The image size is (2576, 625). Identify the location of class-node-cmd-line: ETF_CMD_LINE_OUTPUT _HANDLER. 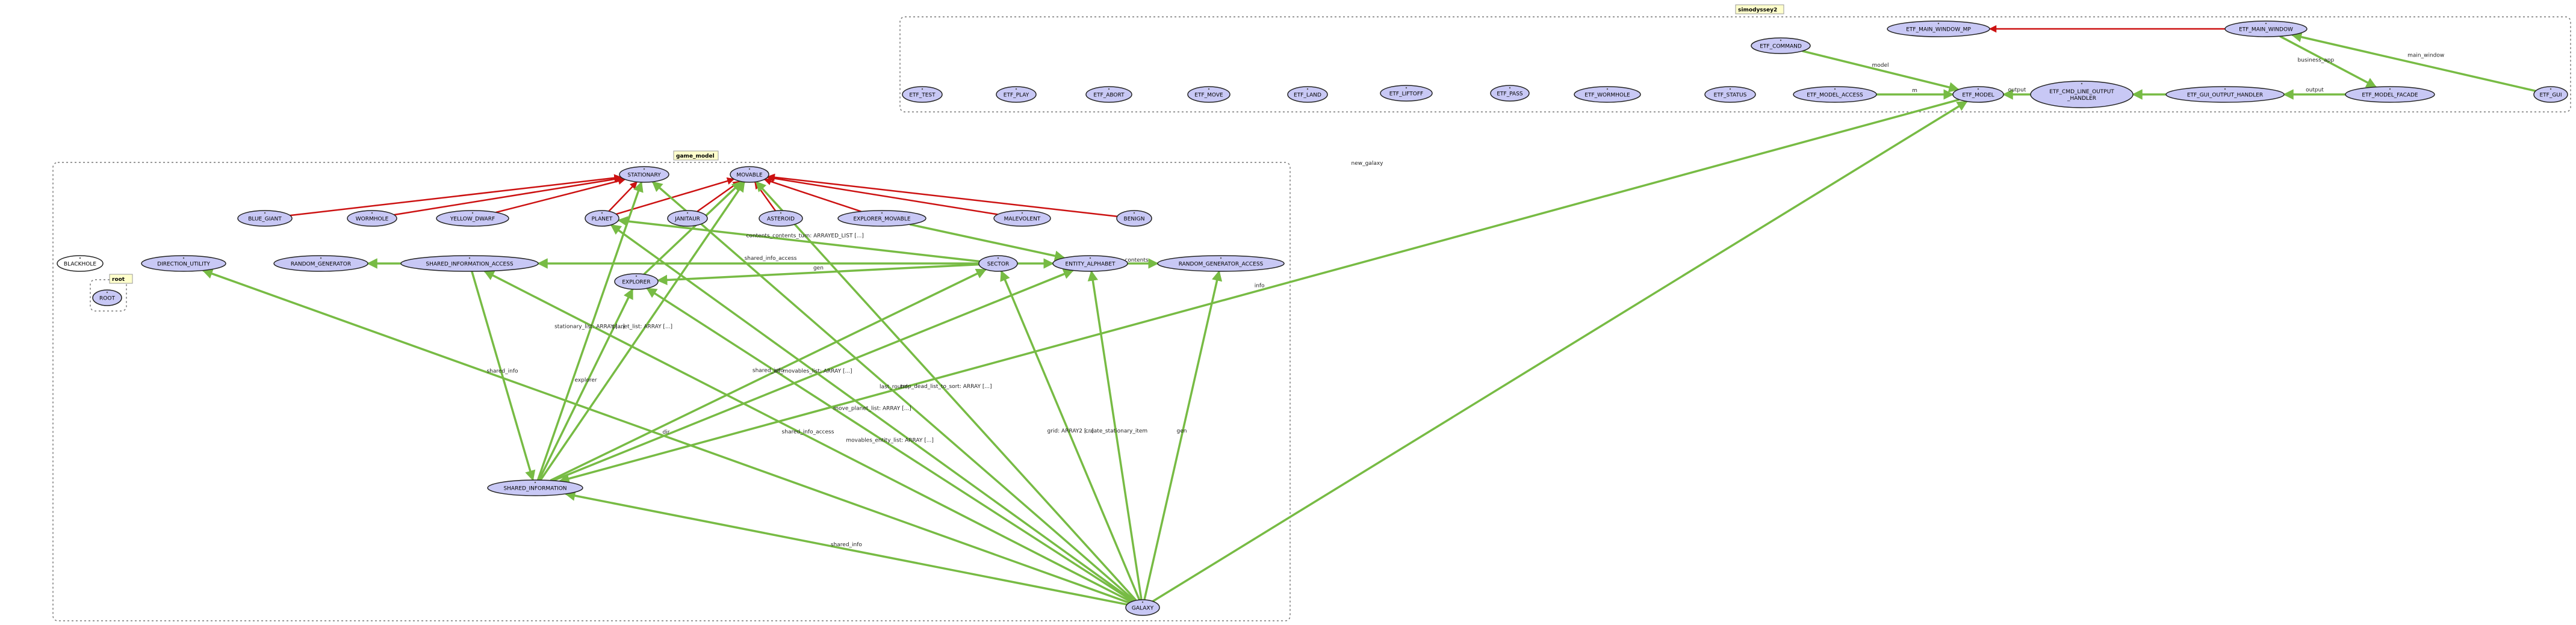
(2082, 94).